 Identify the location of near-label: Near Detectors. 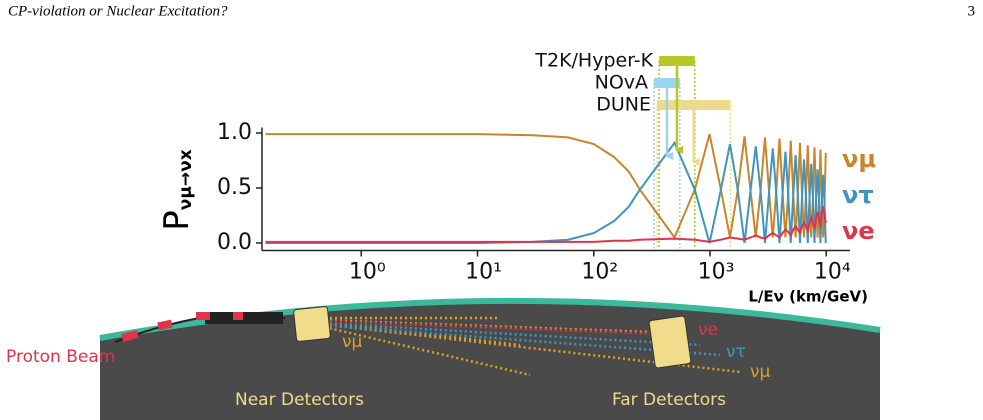
(299, 400).